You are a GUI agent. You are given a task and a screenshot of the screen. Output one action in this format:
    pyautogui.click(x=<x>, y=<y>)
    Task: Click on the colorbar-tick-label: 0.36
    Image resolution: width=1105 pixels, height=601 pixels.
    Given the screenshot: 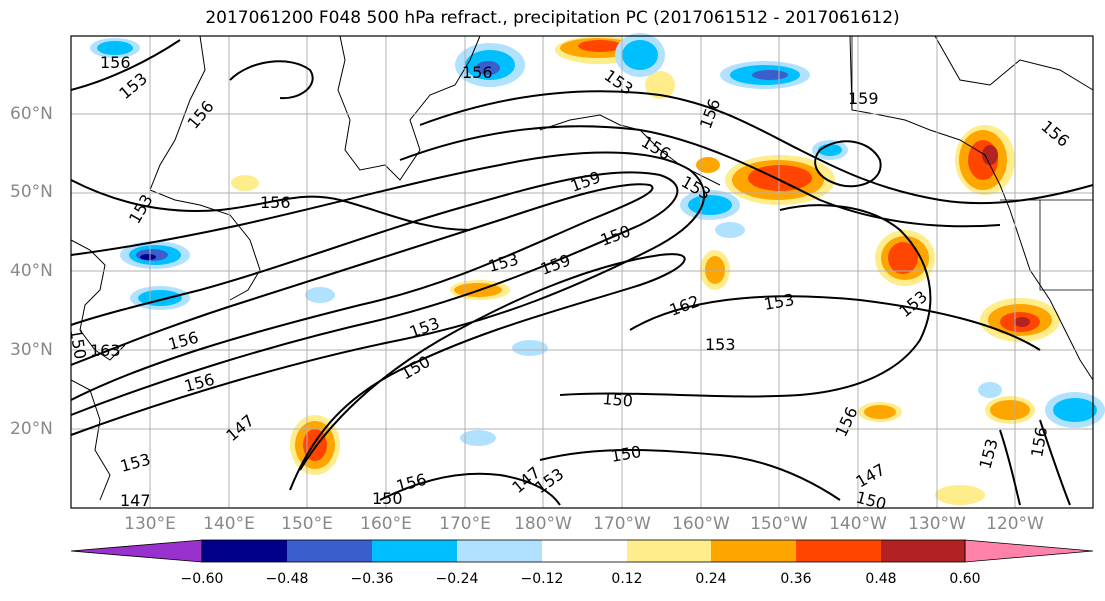 What is the action you would take?
    pyautogui.click(x=796, y=579)
    